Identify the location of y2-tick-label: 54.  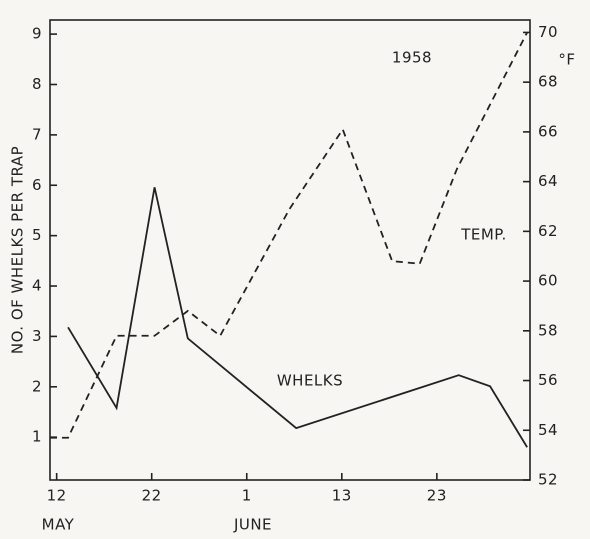
(548, 430).